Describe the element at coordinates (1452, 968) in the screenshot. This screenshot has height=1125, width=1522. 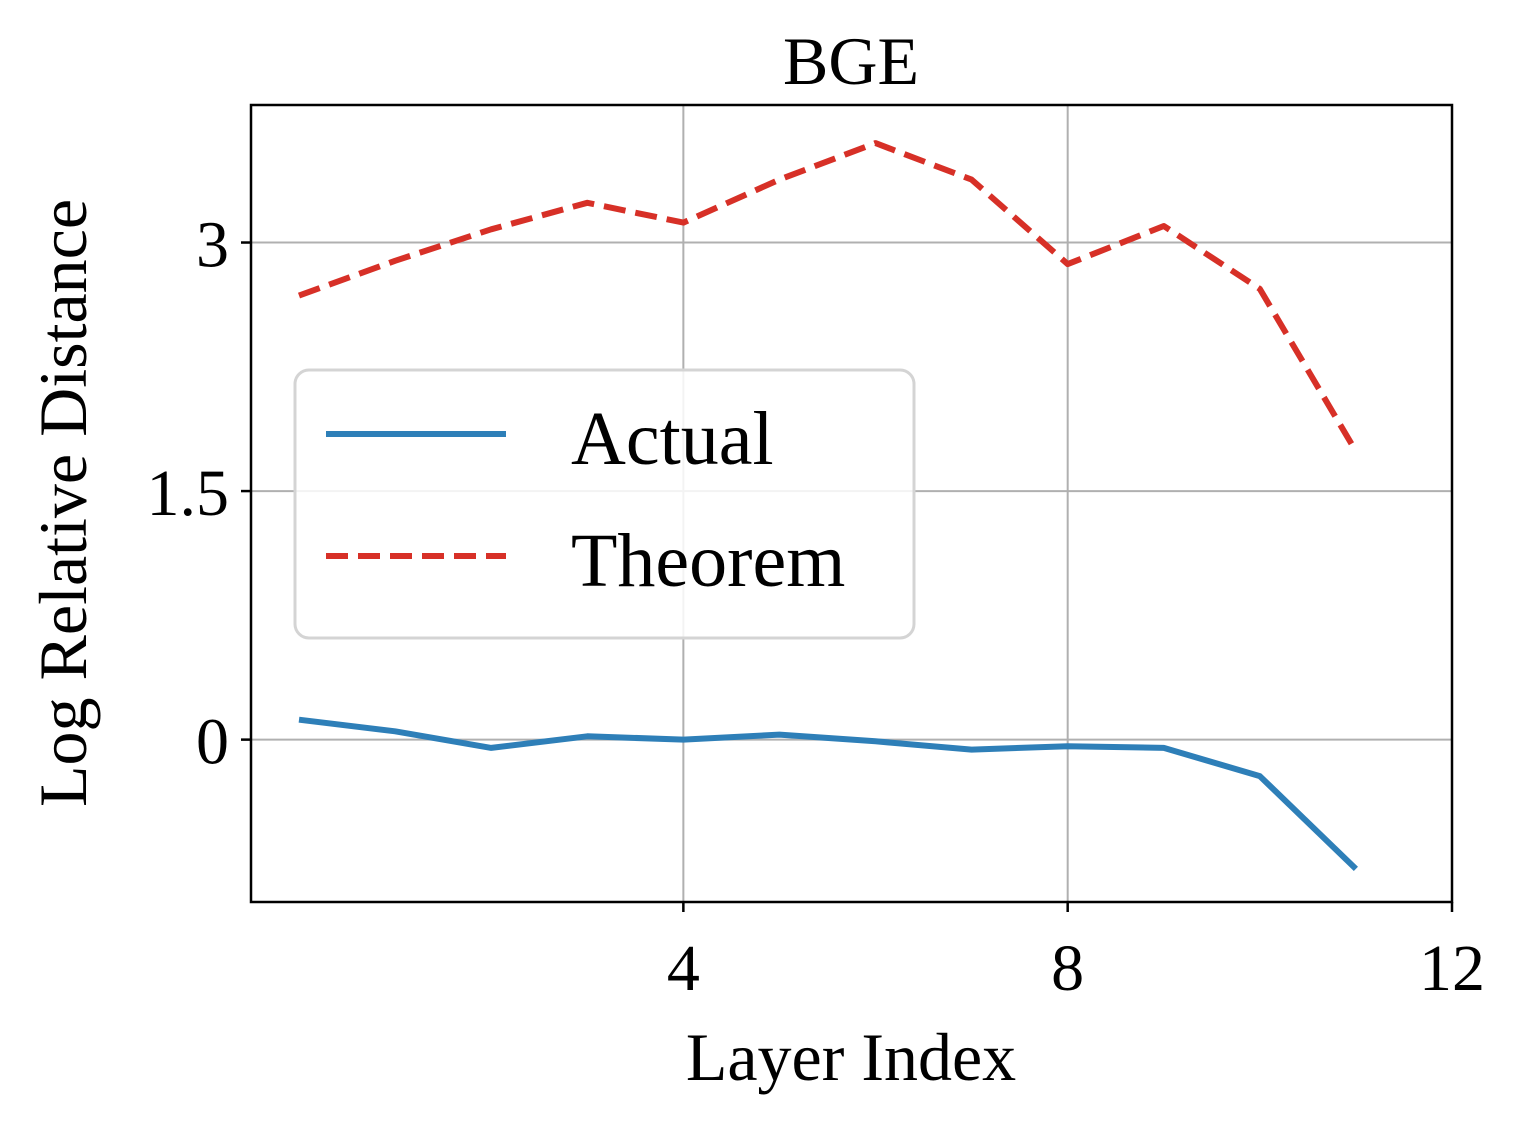
I see `x-tick-label: 12` at that location.